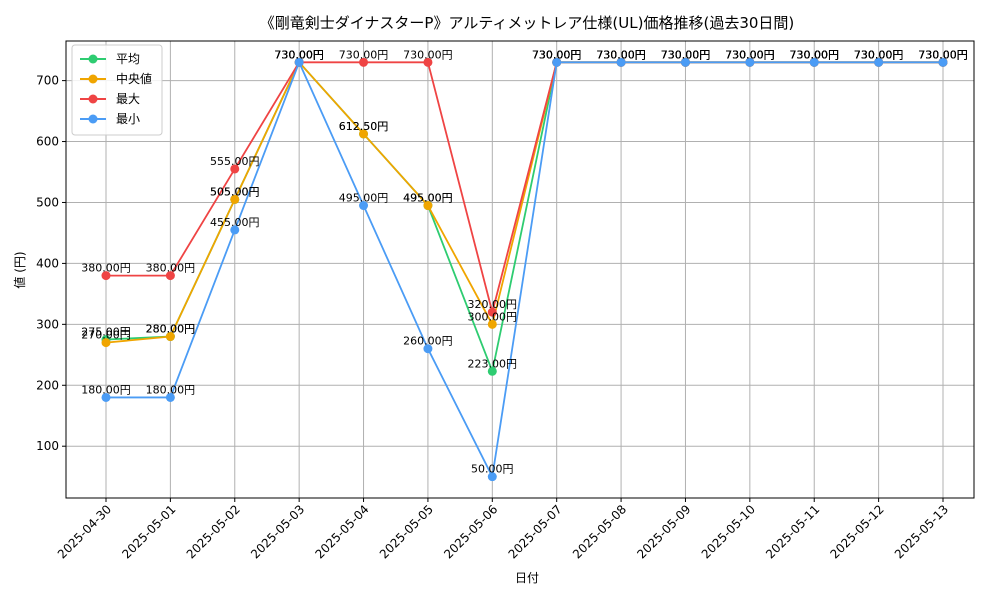  I want to click on x-axis-label: 日付, so click(527, 578).